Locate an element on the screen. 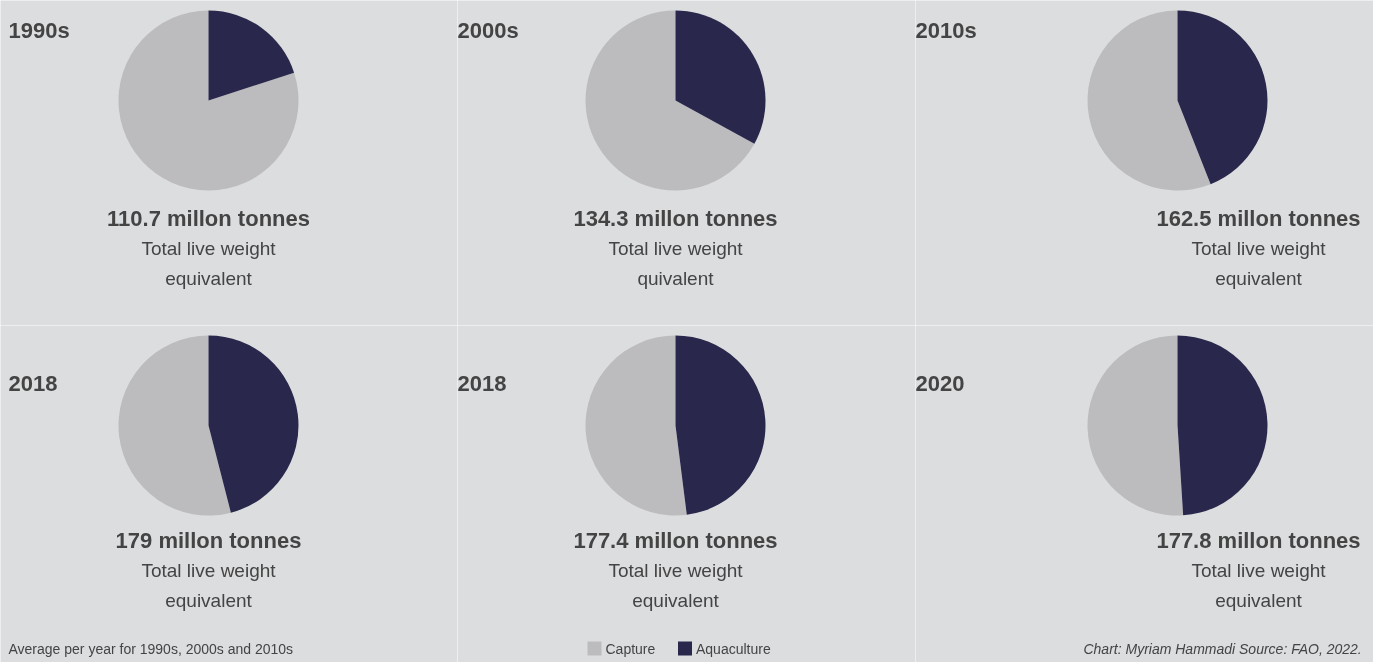 The image size is (1373, 662). chart-title: 2000s is located at coordinates (488, 30).